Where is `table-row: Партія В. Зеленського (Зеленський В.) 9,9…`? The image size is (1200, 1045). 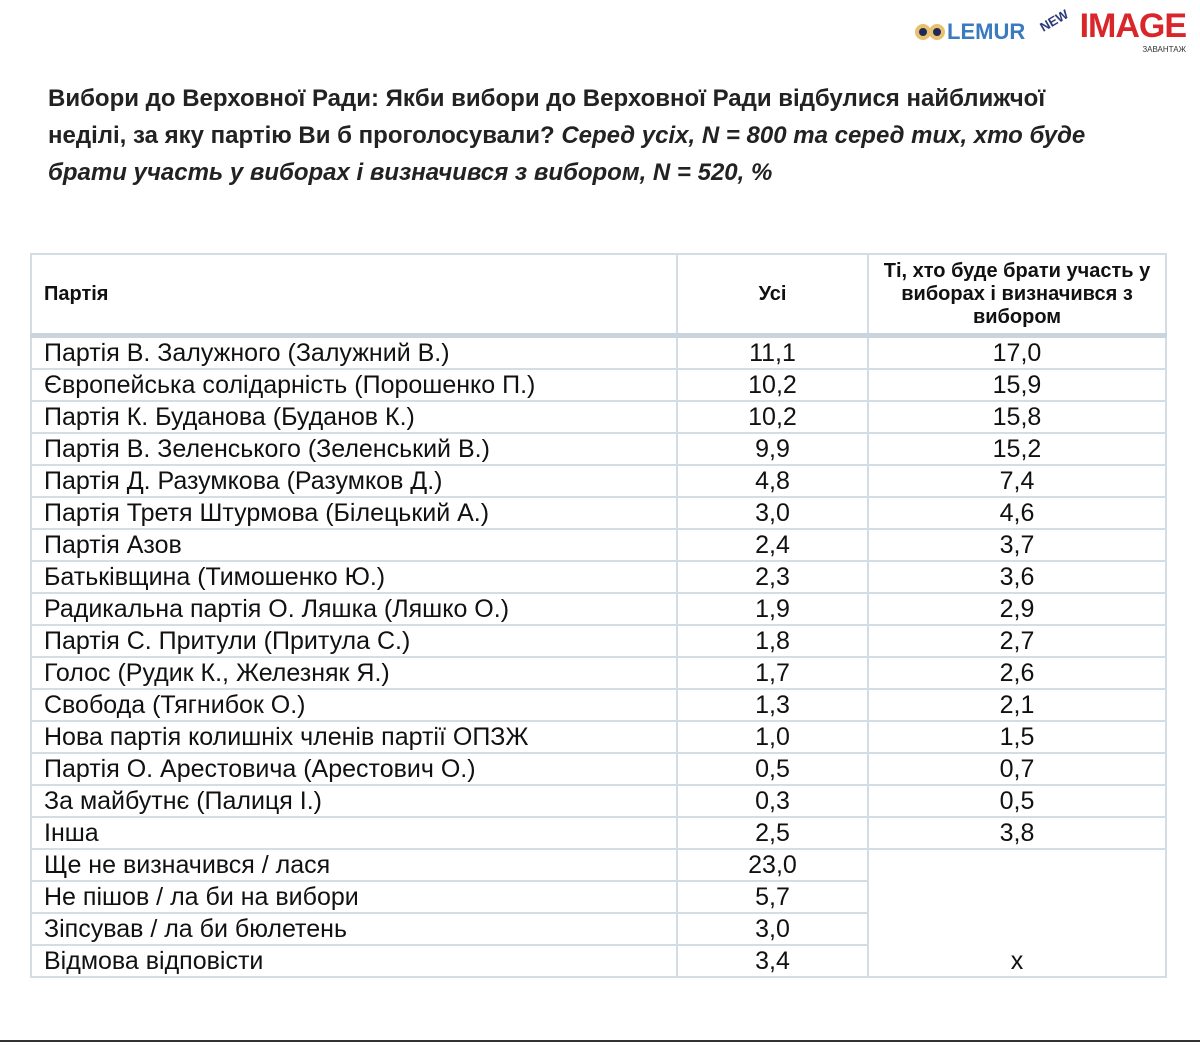
table-row: Партія В. Зеленського (Зеленський В.) 9,9… is located at coordinates (598, 449).